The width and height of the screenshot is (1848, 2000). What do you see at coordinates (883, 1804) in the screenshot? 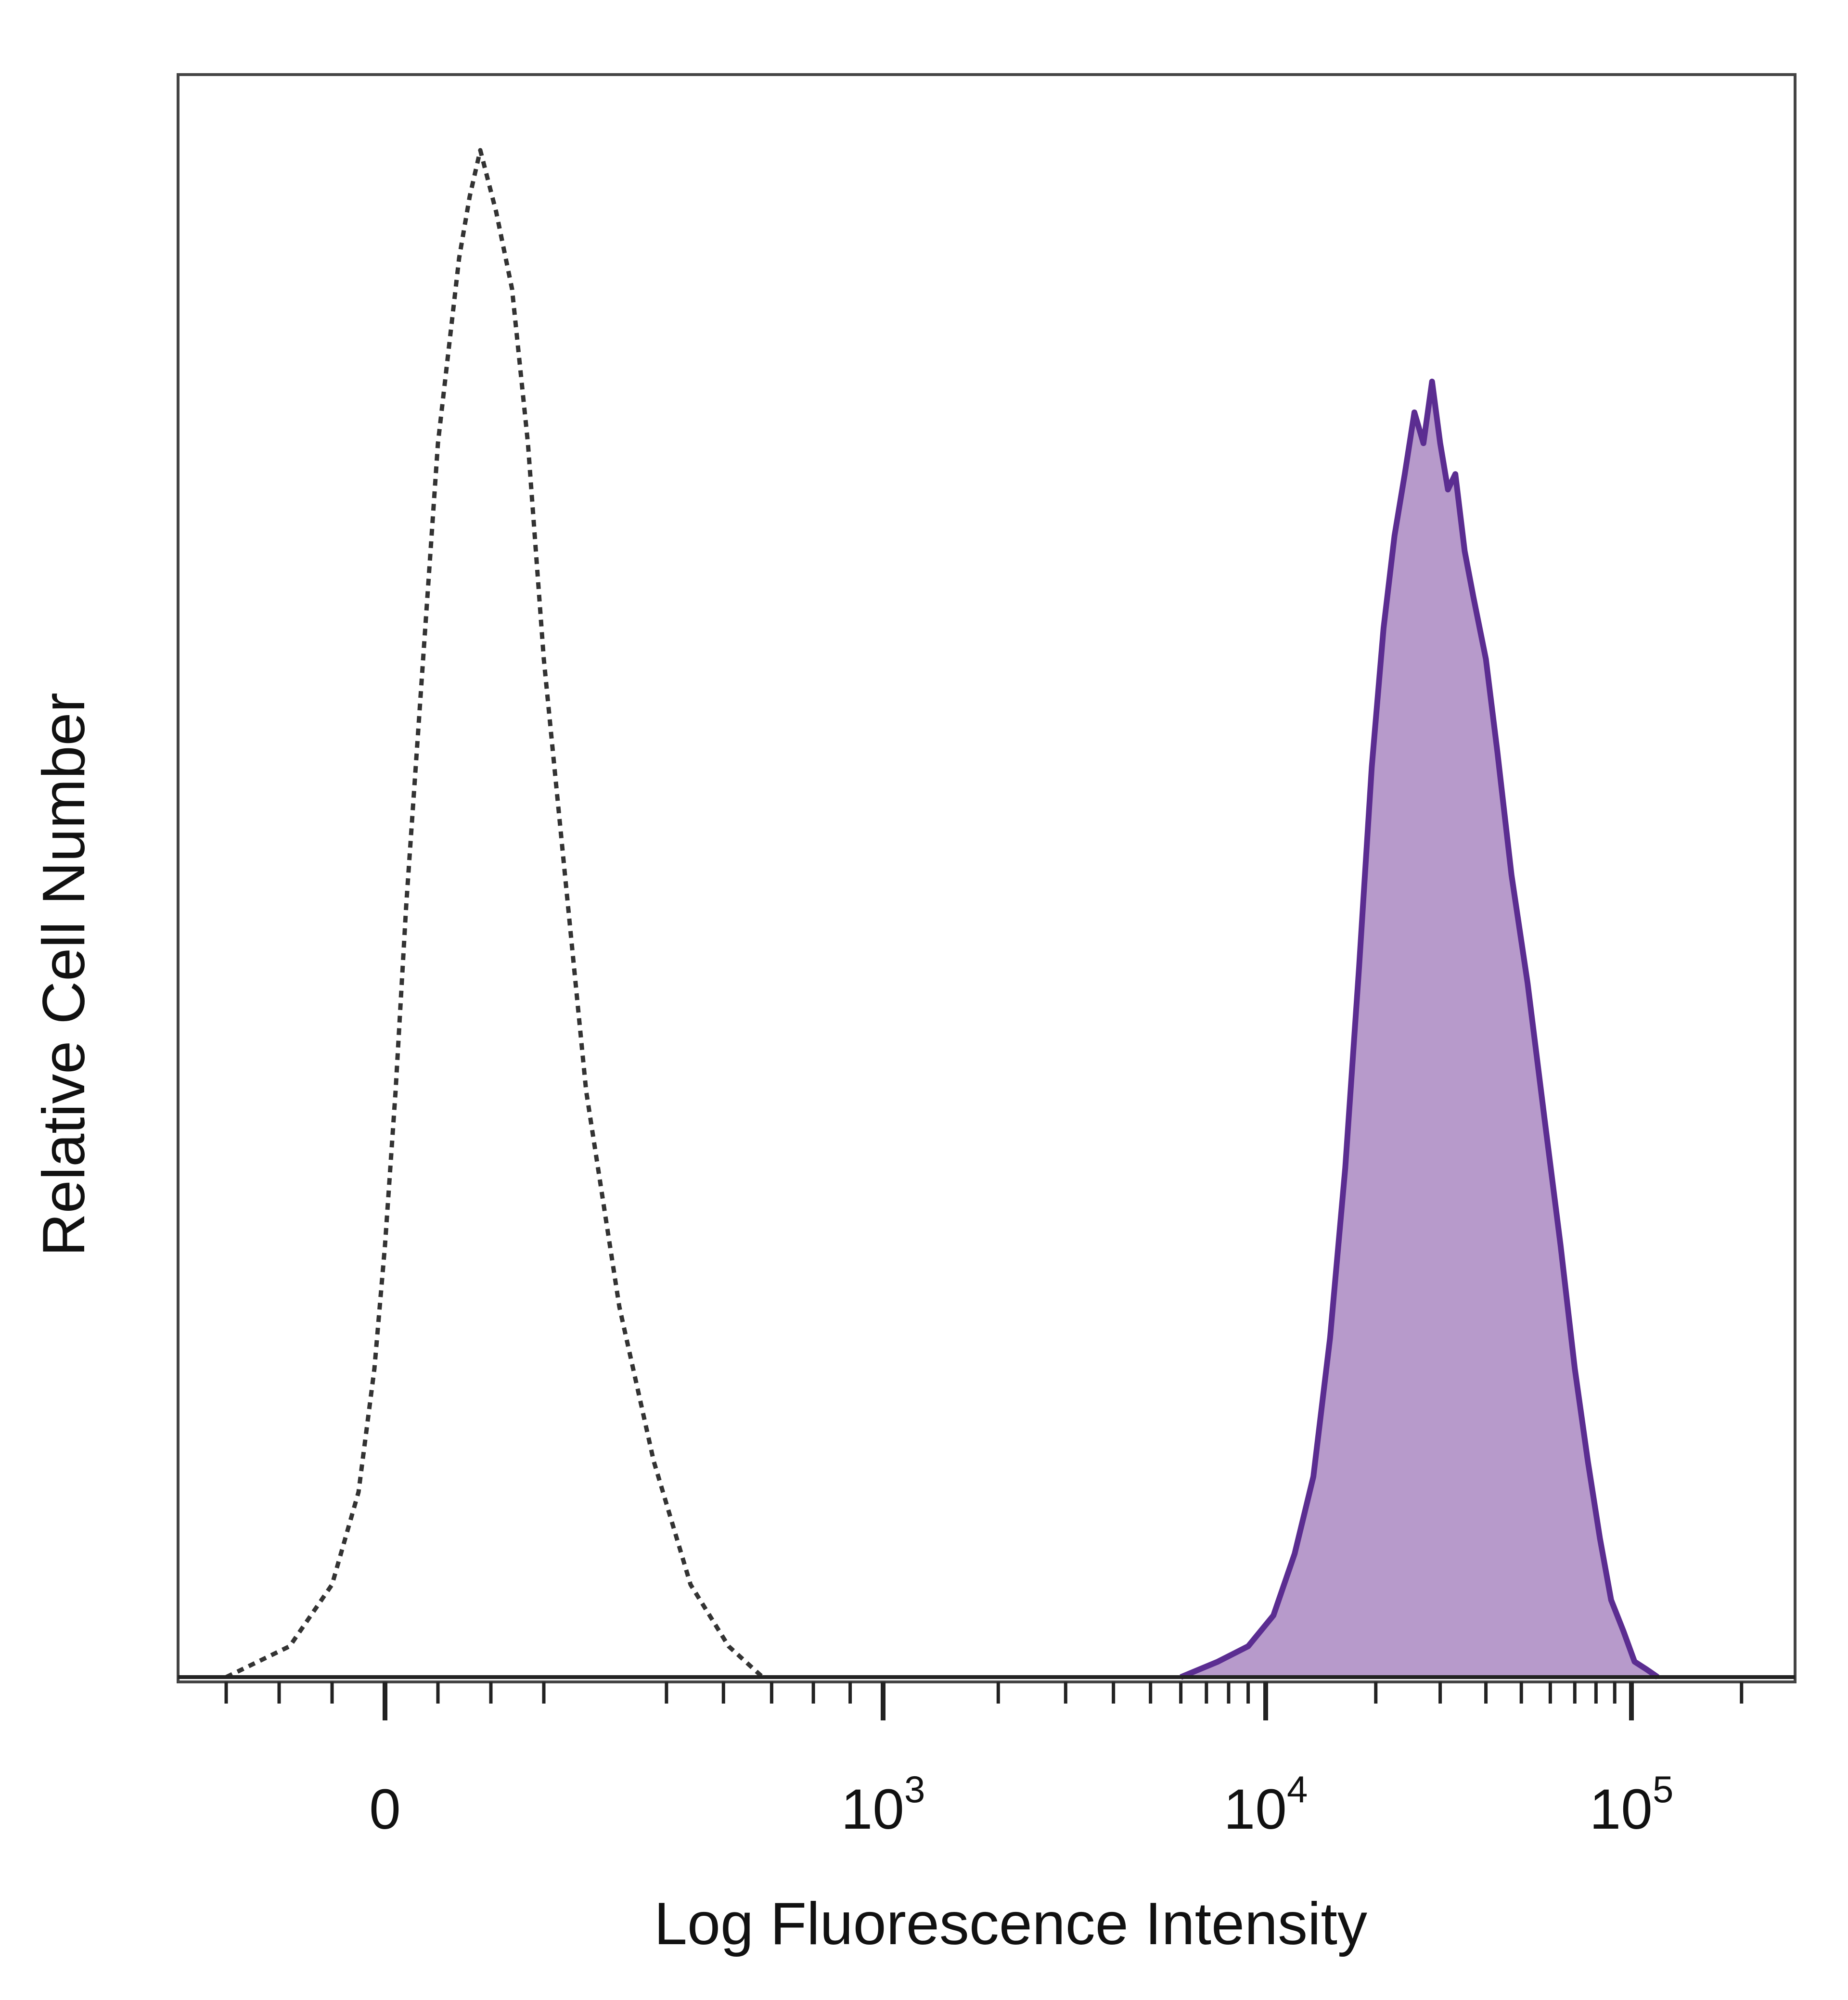
I see `x-tick-label: 10³` at bounding box center [883, 1804].